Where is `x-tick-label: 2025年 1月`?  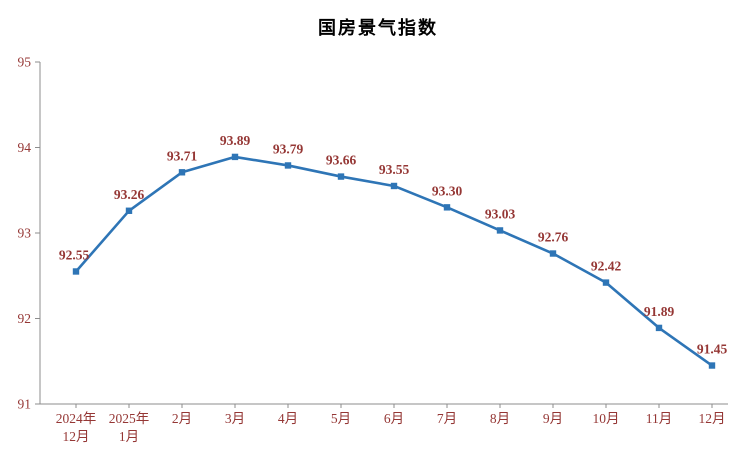
x-tick-label: 2025年 1月 is located at coordinates (129, 427).